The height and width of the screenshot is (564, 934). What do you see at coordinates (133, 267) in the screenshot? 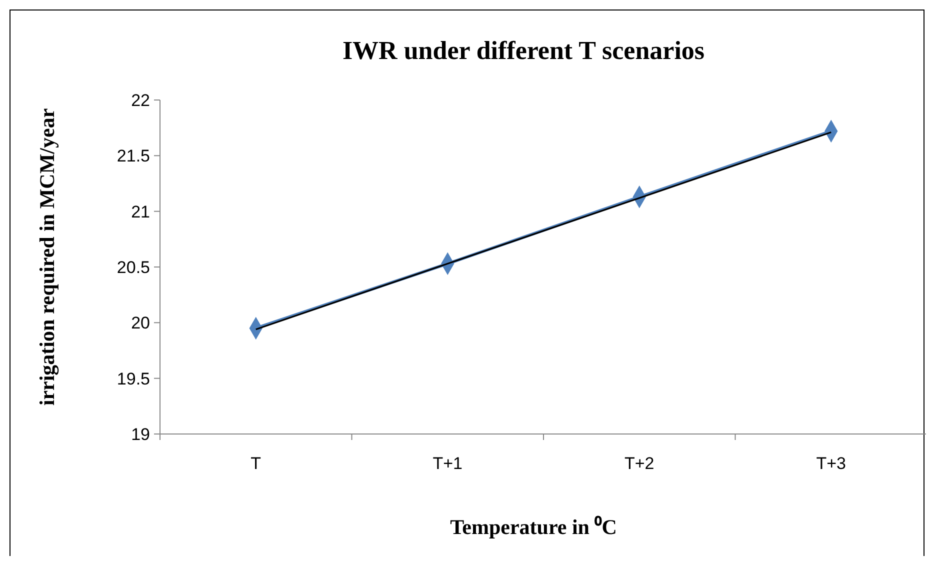
I see `y-tick-label: 20.5` at bounding box center [133, 267].